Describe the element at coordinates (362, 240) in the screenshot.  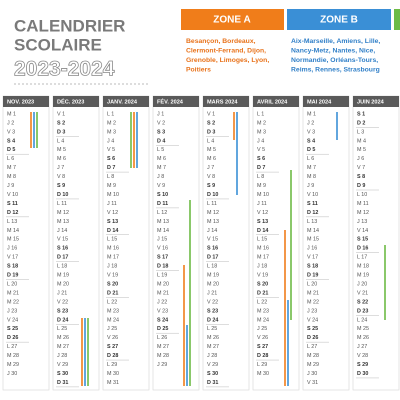
I see `day: S 15` at that location.